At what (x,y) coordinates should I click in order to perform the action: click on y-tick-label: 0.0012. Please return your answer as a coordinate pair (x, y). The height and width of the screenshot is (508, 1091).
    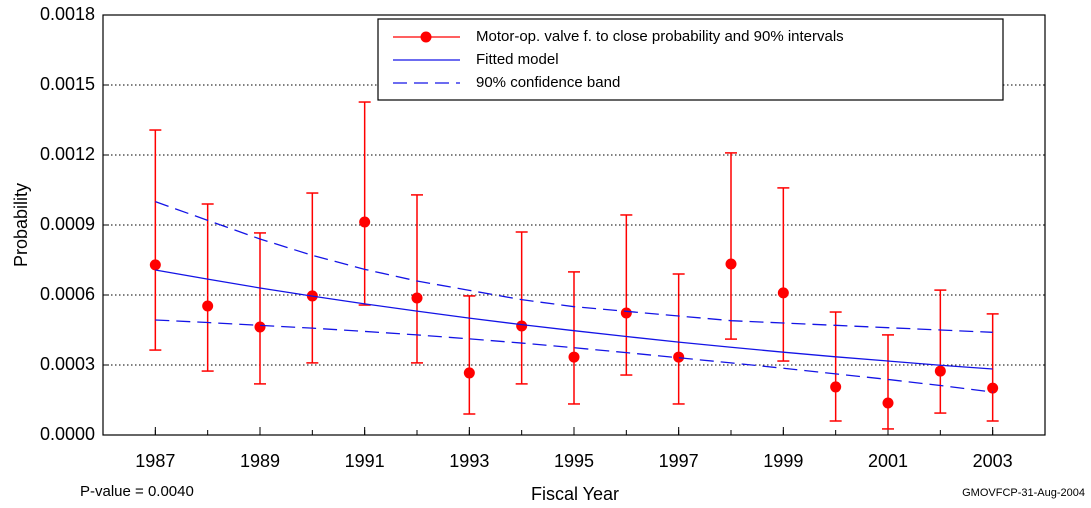
    Looking at the image, I should click on (67, 154).